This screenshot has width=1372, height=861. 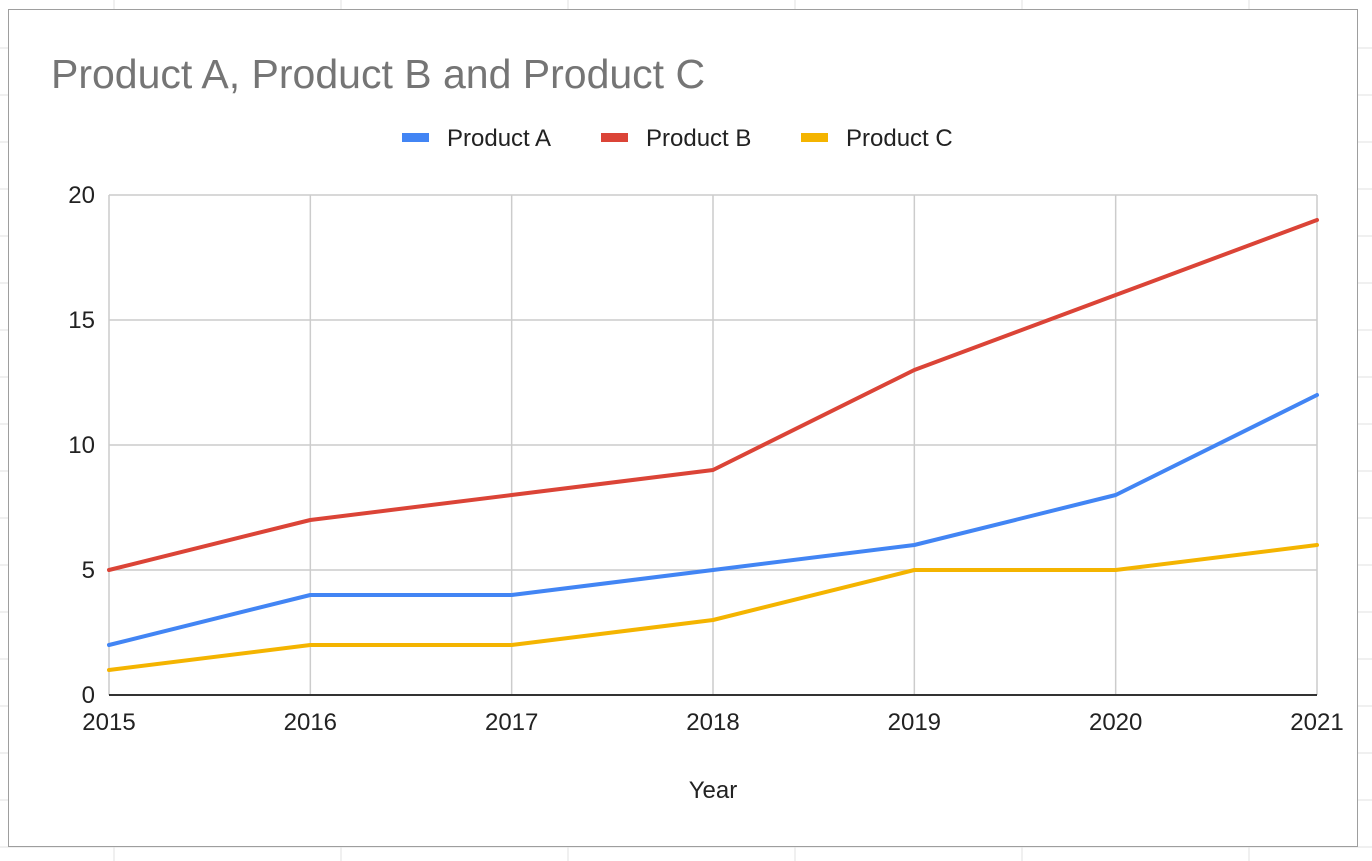 What do you see at coordinates (378, 74) in the screenshot?
I see `chart-title: Product A, Product B and Product C` at bounding box center [378, 74].